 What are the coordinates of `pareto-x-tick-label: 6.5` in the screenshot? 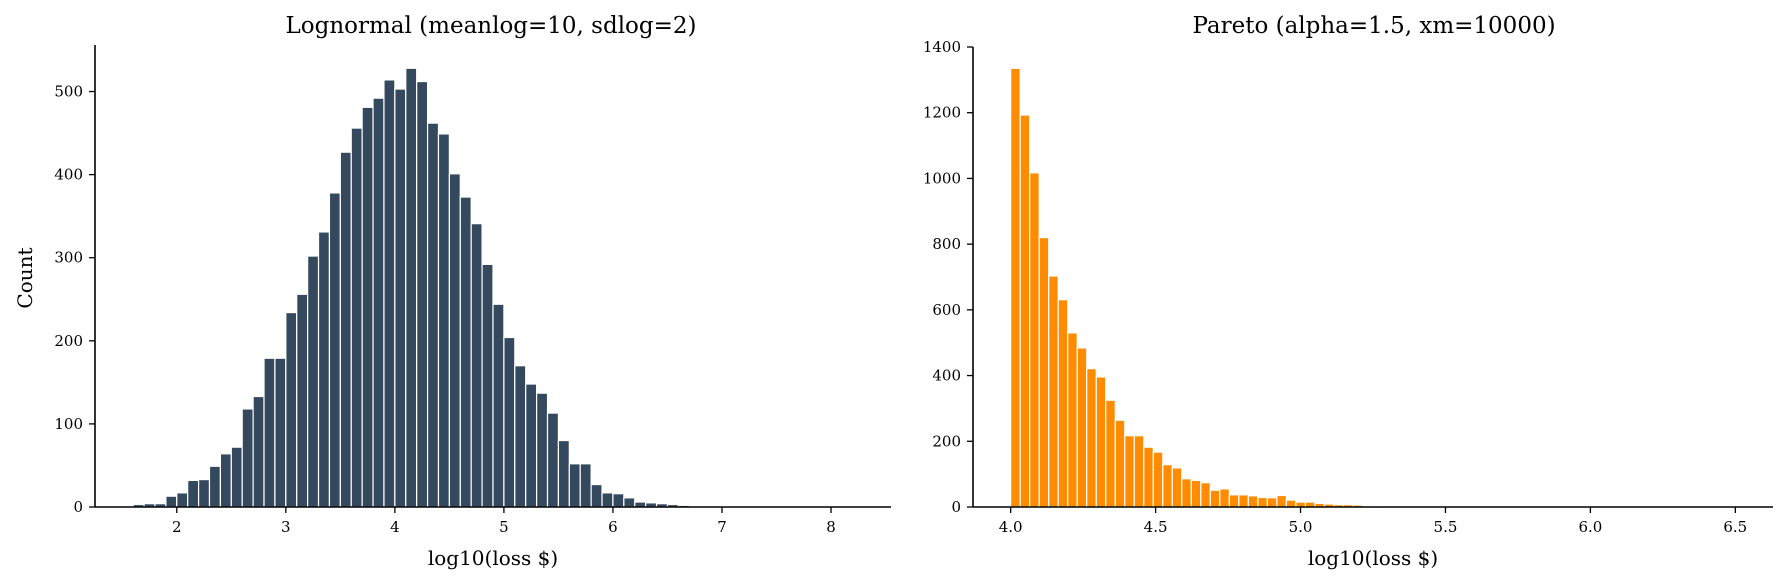 It's located at (1735, 527).